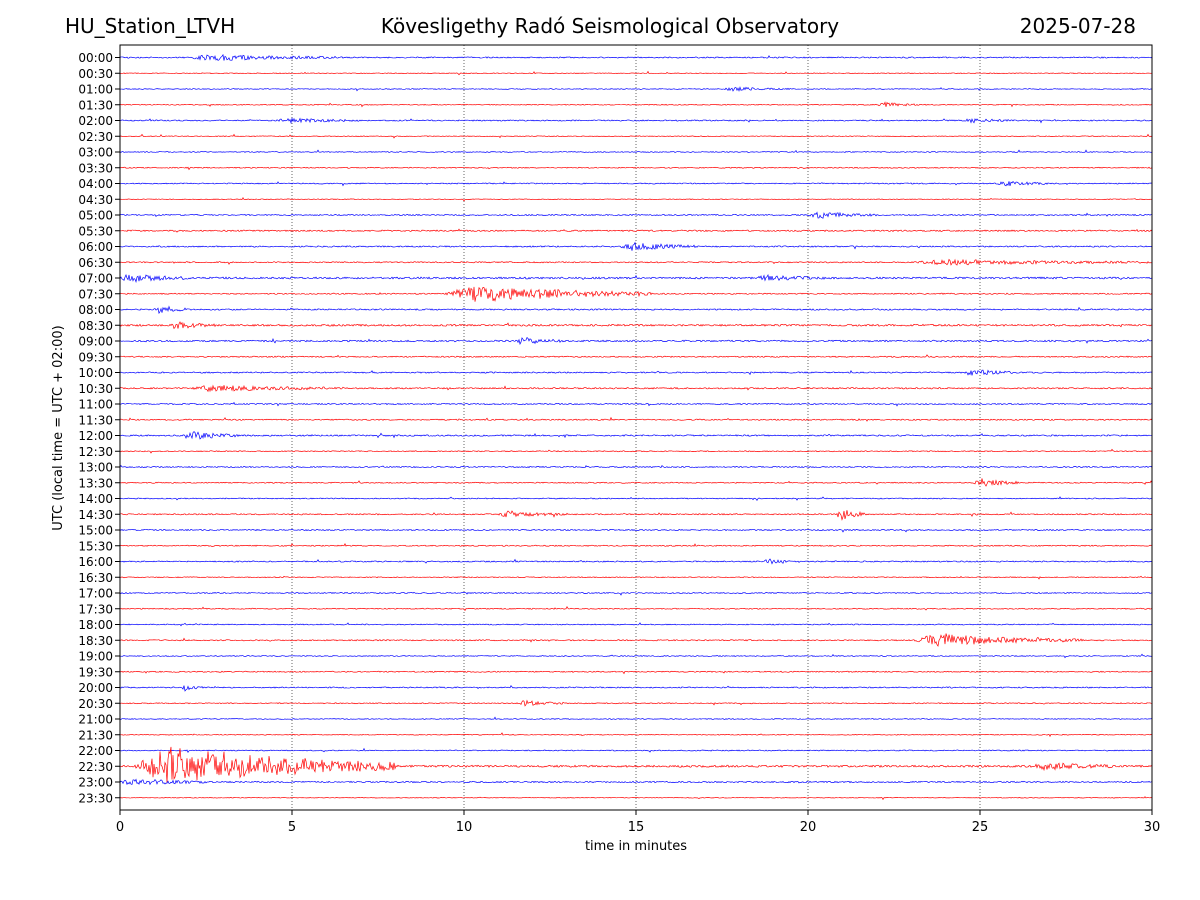  What do you see at coordinates (636, 57) in the screenshot?
I see `trace-00:00` at bounding box center [636, 57].